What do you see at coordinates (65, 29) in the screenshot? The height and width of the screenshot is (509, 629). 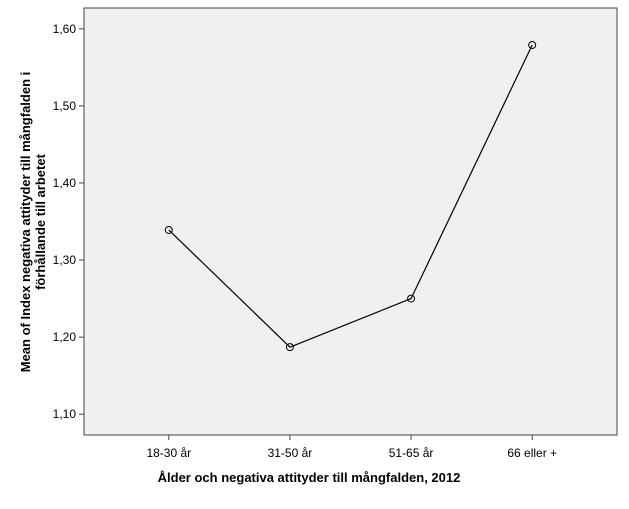 I see `y-tick-label: 1,60` at bounding box center [65, 29].